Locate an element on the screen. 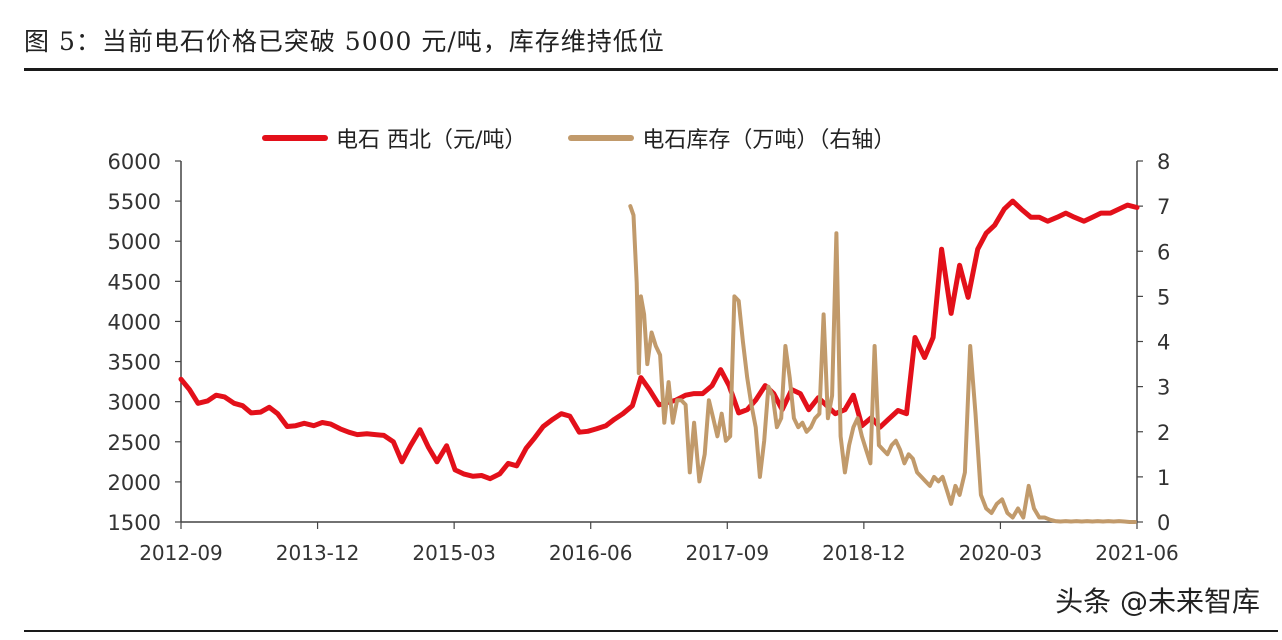 The image size is (1282, 640). right-tick-label: 8 is located at coordinates (1163, 162).